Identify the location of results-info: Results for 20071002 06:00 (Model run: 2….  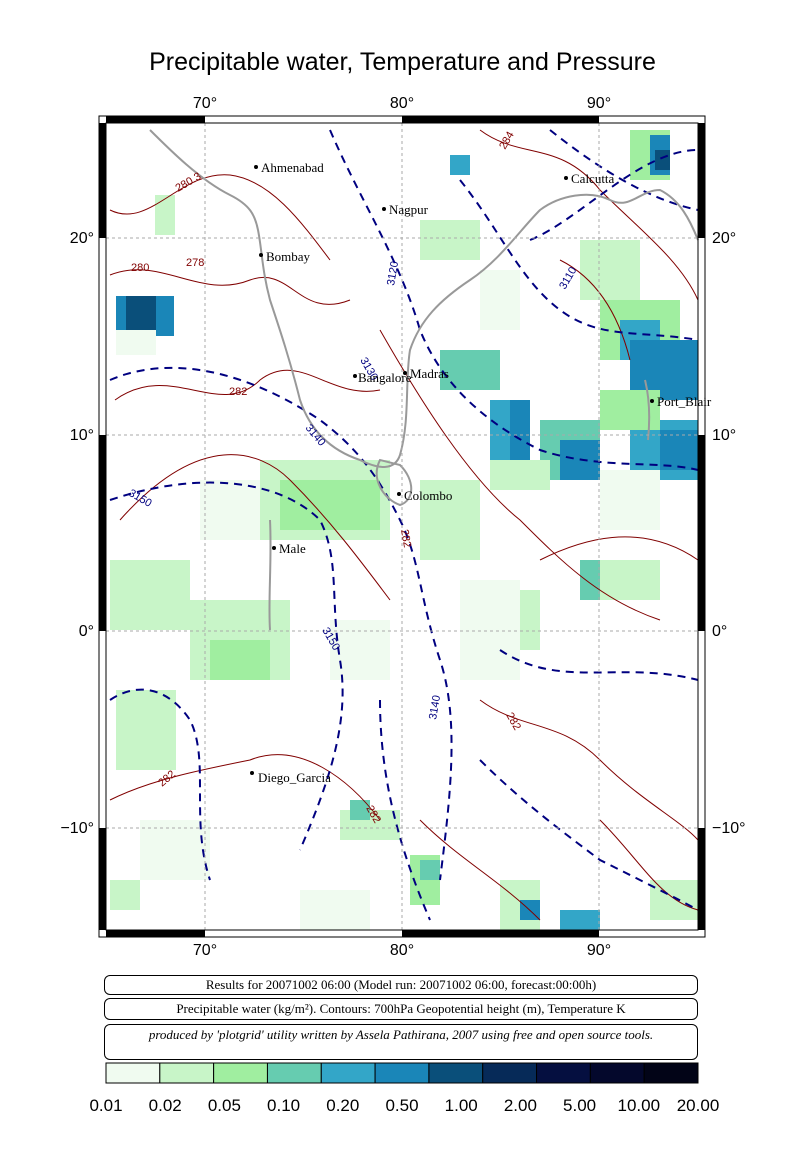
(401, 985).